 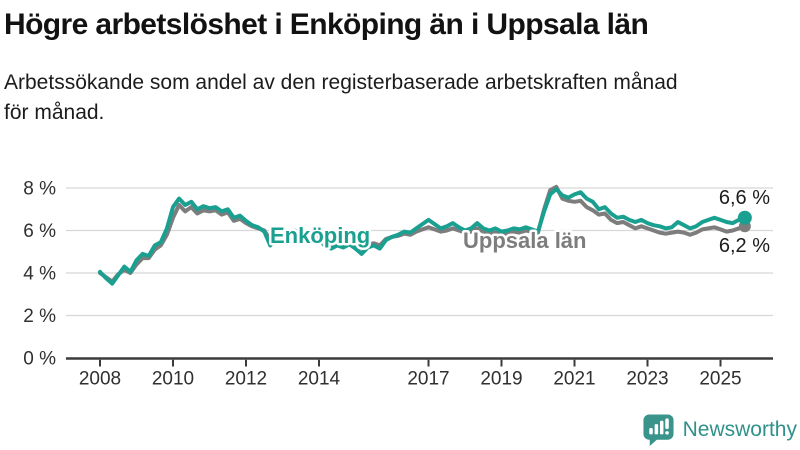 What do you see at coordinates (39, 189) in the screenshot?
I see `y-axis-label: 8 %` at bounding box center [39, 189].